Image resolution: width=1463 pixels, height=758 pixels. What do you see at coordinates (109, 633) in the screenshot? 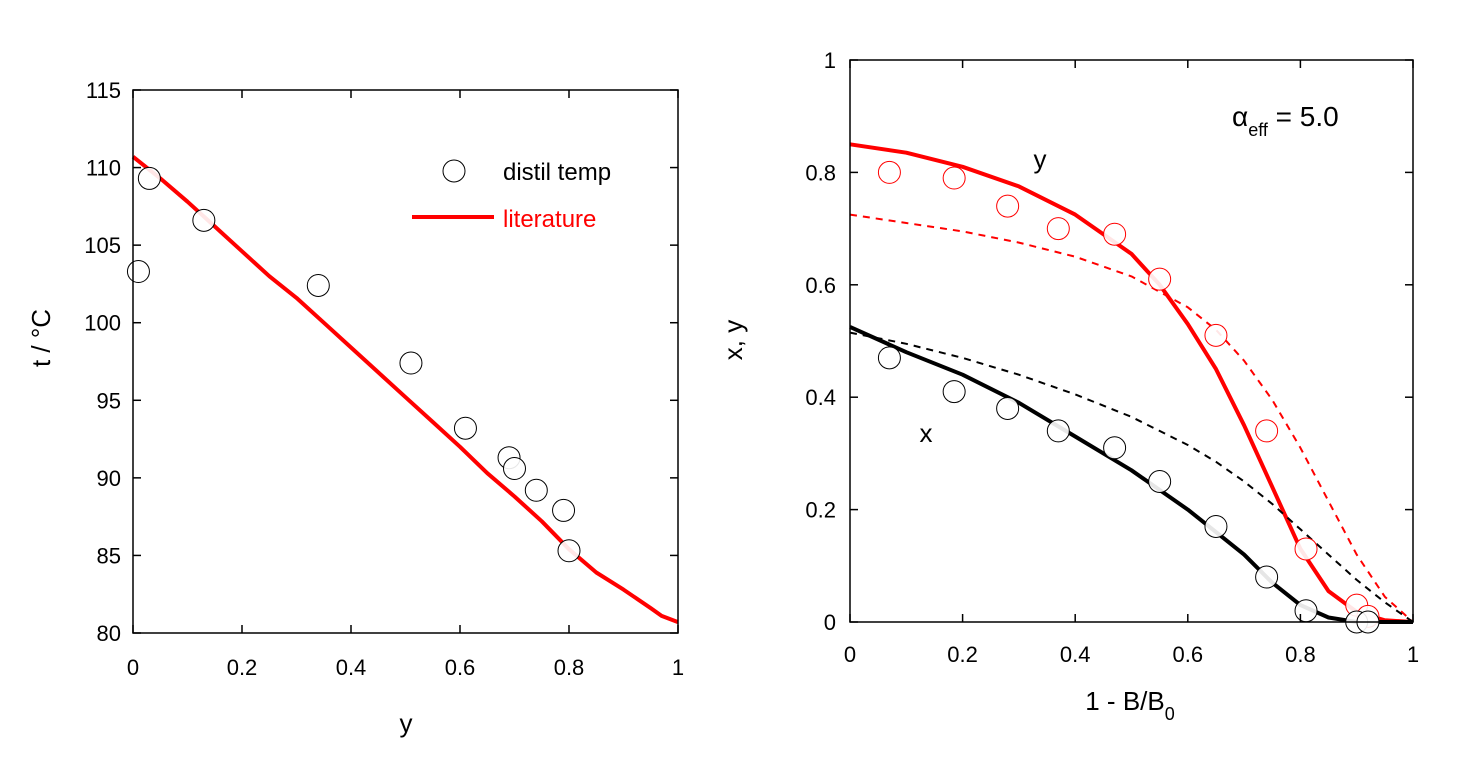
I see `y-tick-label: 80` at bounding box center [109, 633].